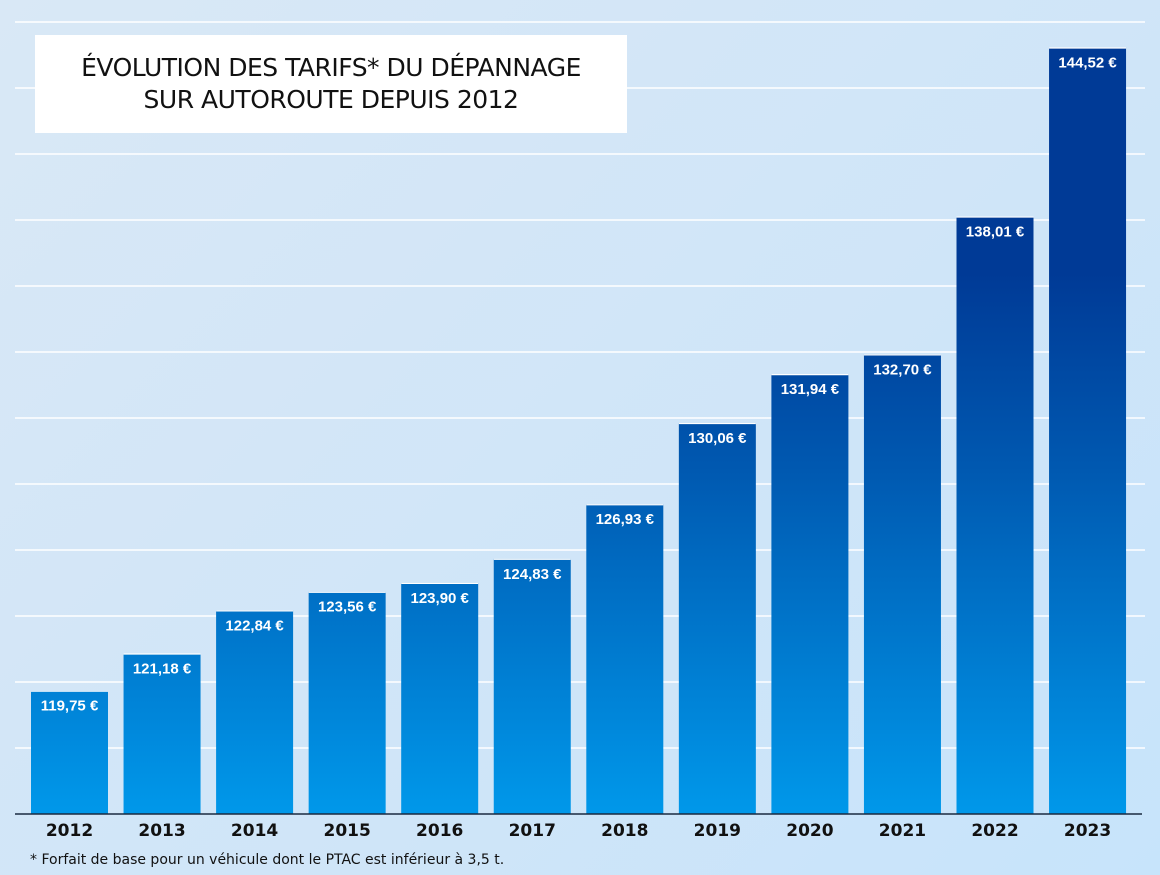 Image resolution: width=1160 pixels, height=875 pixels. Describe the element at coordinates (532, 686) in the screenshot. I see `bar-2017` at that location.